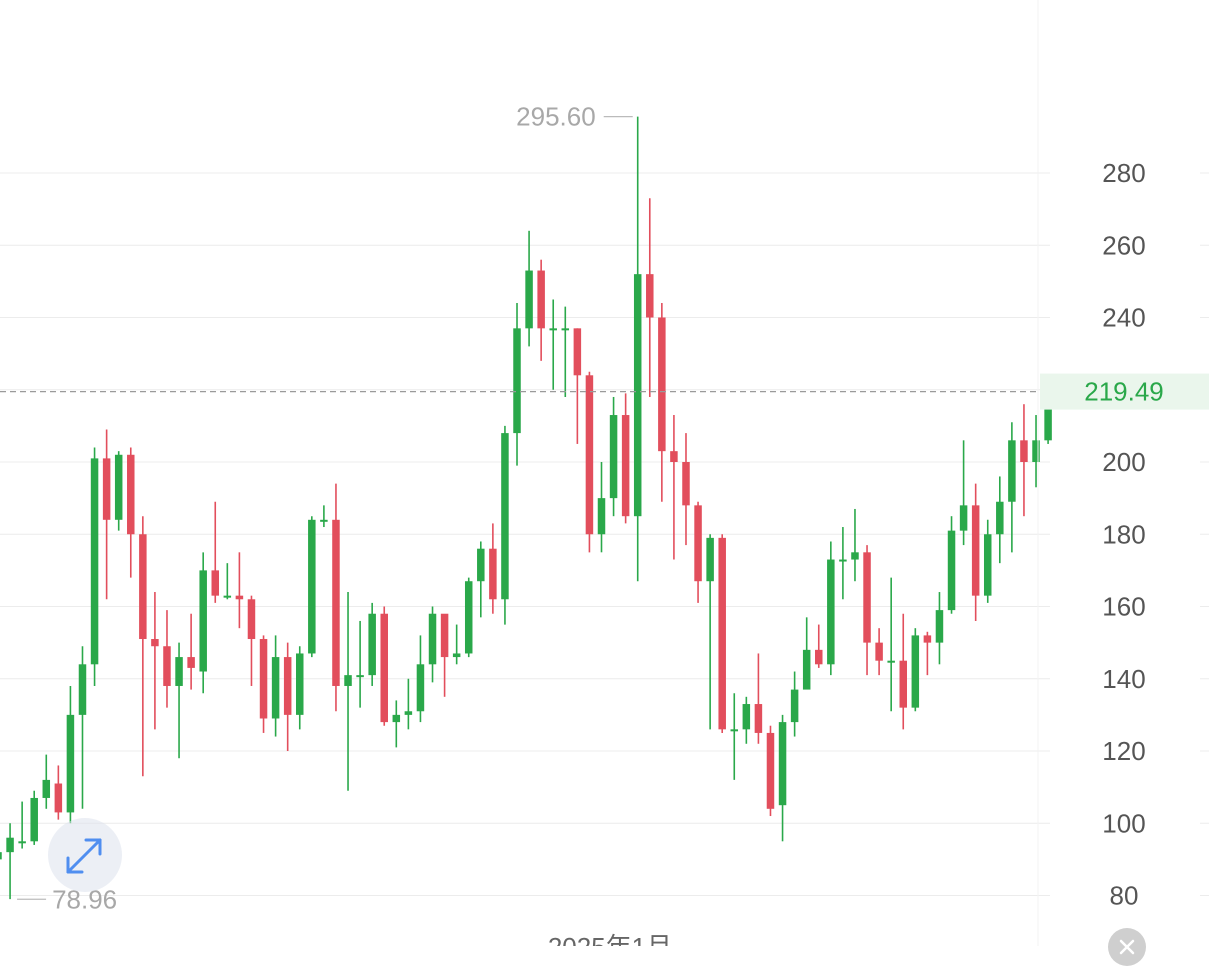  I want to click on y-tick-label: 240, so click(1123, 318).